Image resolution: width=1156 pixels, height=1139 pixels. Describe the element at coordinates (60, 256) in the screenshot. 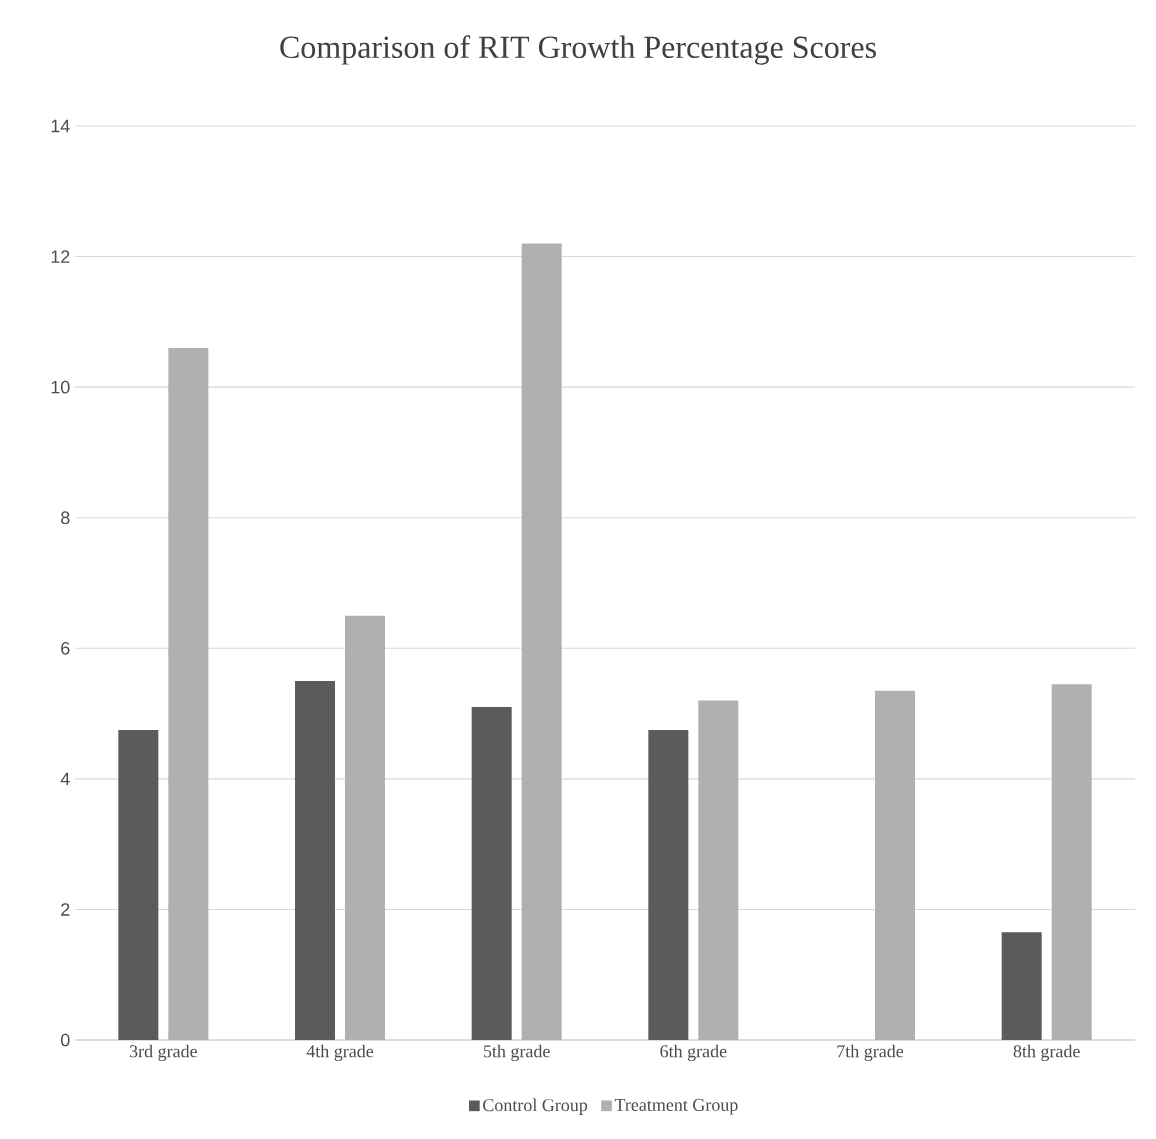

I see `y-tick-label: 12` at that location.